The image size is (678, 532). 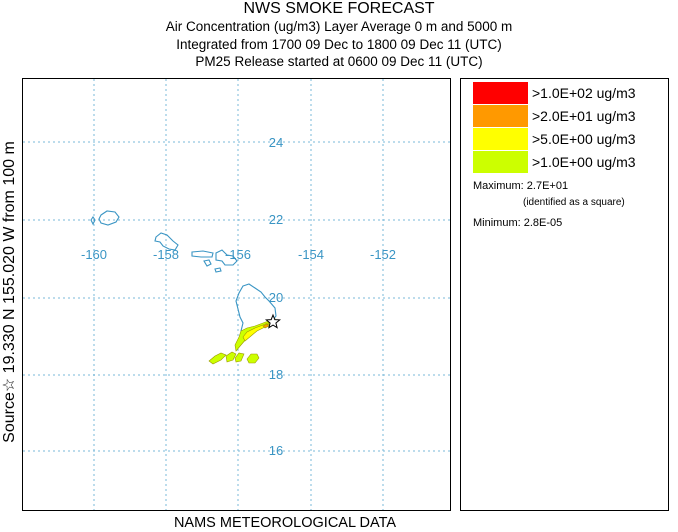 I want to click on legend-entry: >2.0E+01 ug/m3, so click(x=554, y=116).